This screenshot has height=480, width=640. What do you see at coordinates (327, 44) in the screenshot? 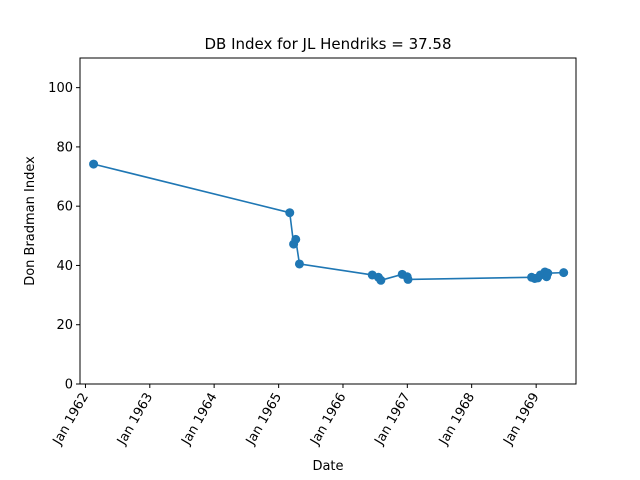
I see `chart-title: DB Index for JL Hendriks = 37.58` at bounding box center [327, 44].